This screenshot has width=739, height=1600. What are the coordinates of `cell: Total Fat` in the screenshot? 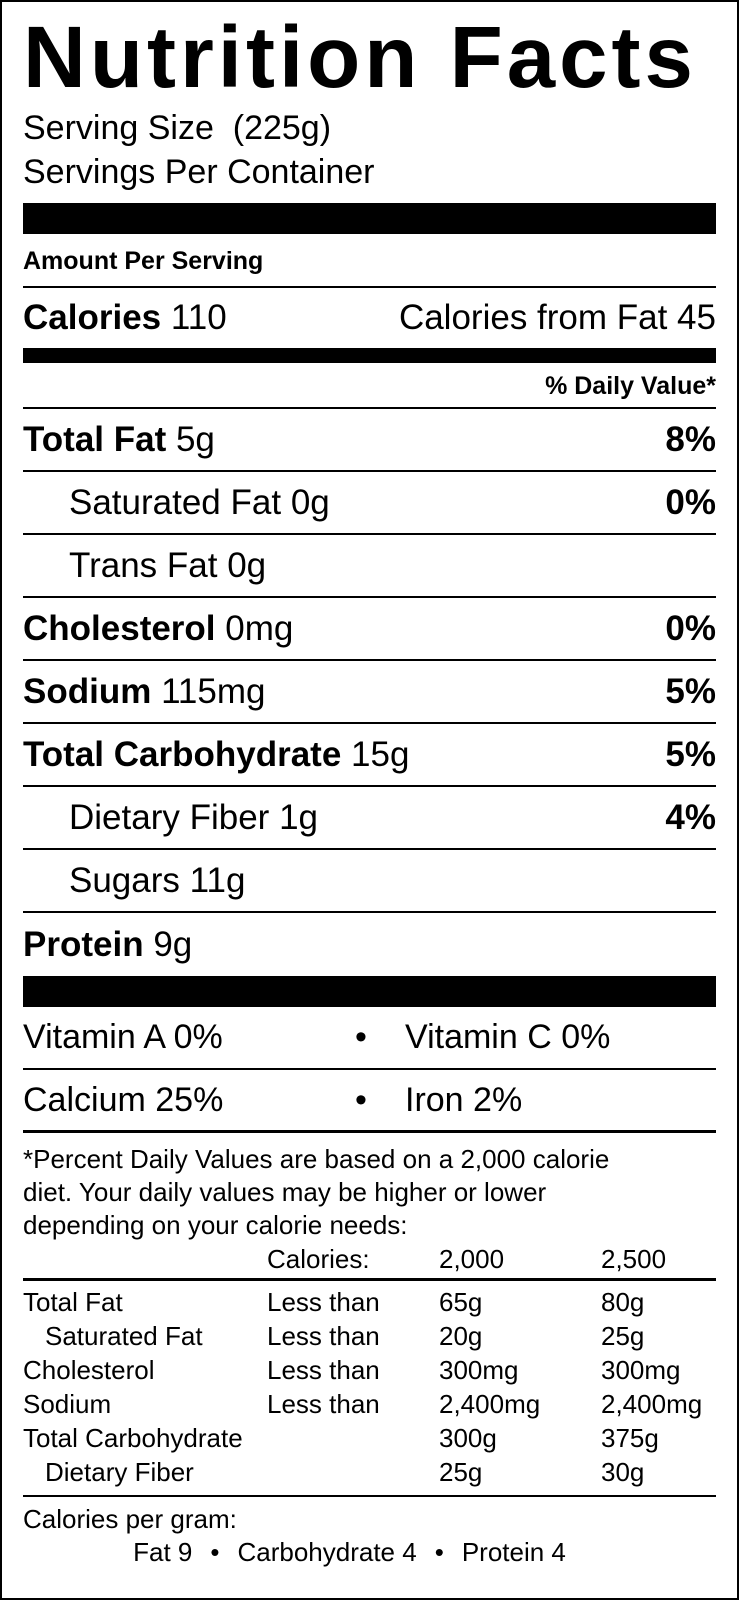 It's located at (73, 1302).